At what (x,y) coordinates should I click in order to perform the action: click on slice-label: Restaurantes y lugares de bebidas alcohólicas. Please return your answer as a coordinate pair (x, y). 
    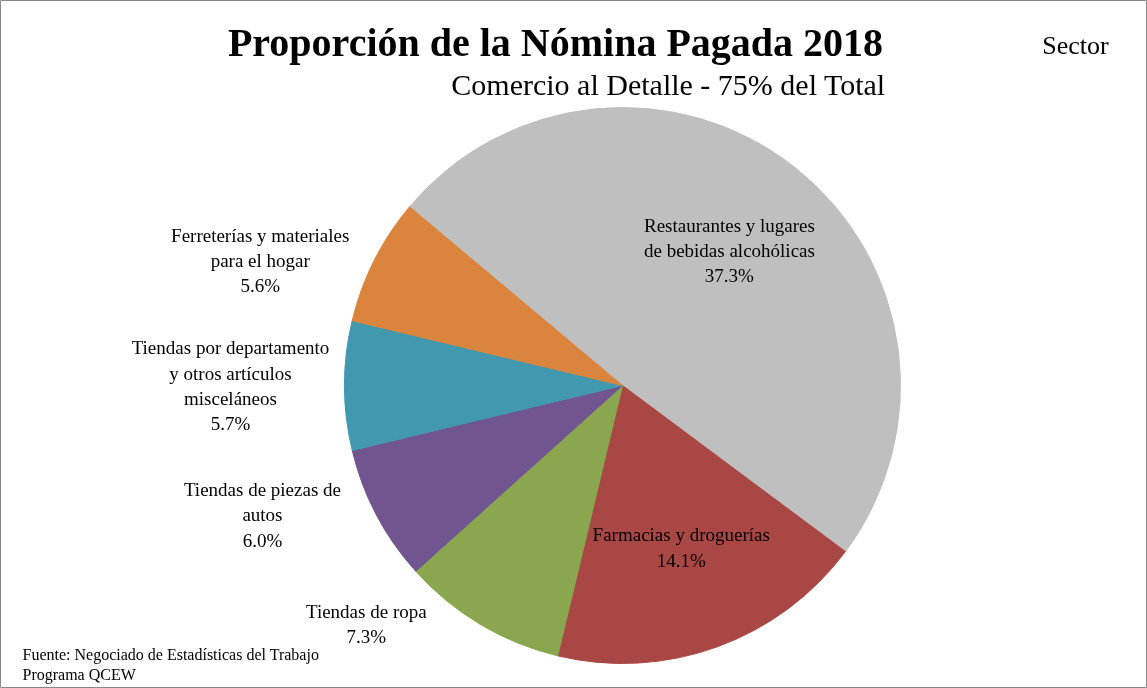
    Looking at the image, I should click on (729, 237).